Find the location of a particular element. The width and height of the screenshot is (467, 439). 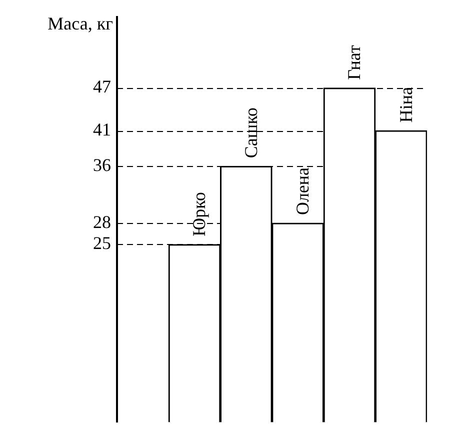

x-tick-label: Ніна is located at coordinates (406, 104).